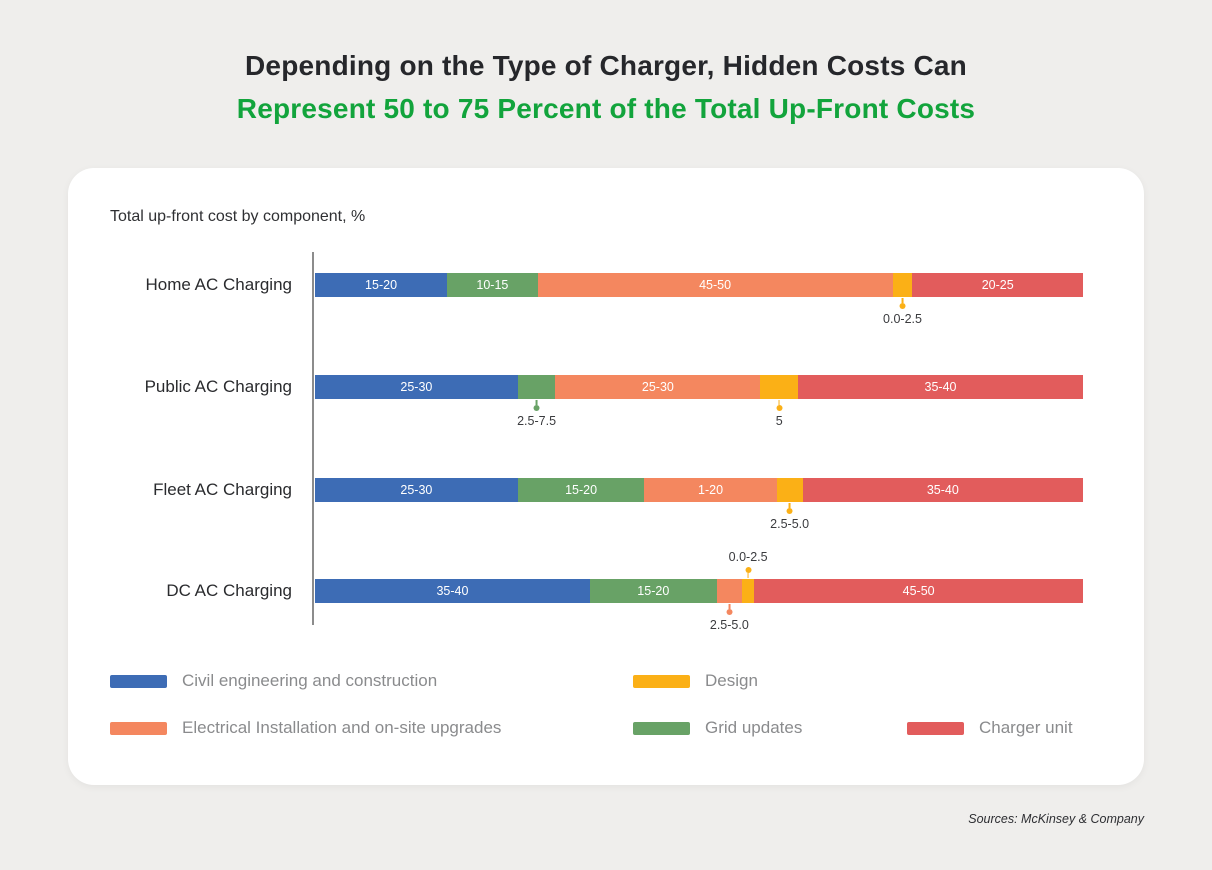 The height and width of the screenshot is (870, 1212). What do you see at coordinates (729, 591) in the screenshot?
I see `bar-segment-electrical` at bounding box center [729, 591].